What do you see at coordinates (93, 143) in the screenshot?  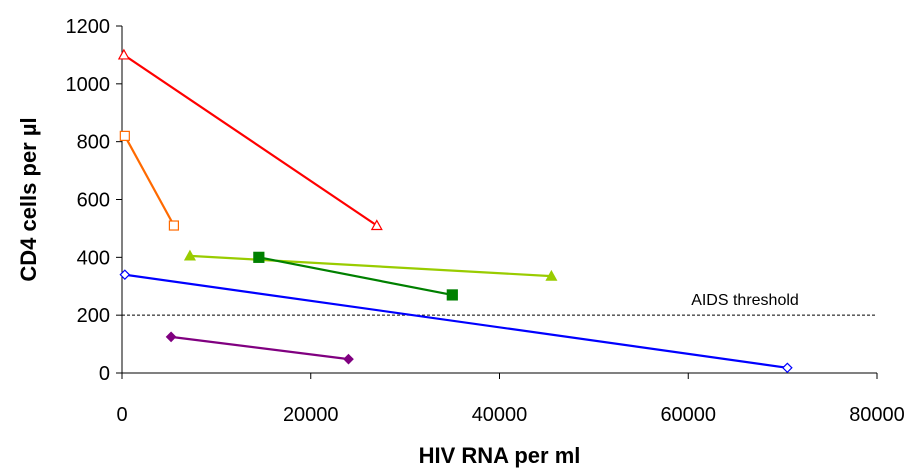 I see `y-tick-label: 800` at bounding box center [93, 143].